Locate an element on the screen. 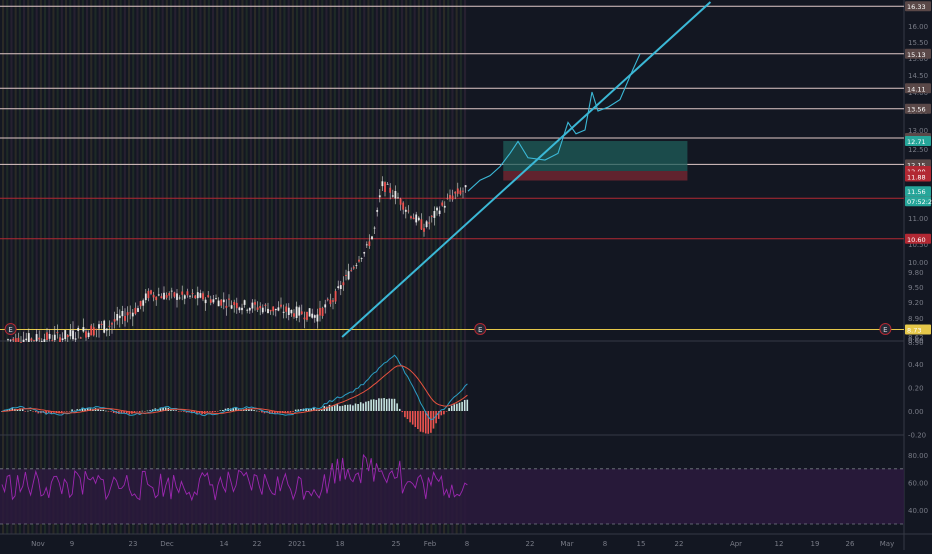 Image resolution: width=932 pixels, height=554 pixels. rsi-pane is located at coordinates (452, 489).